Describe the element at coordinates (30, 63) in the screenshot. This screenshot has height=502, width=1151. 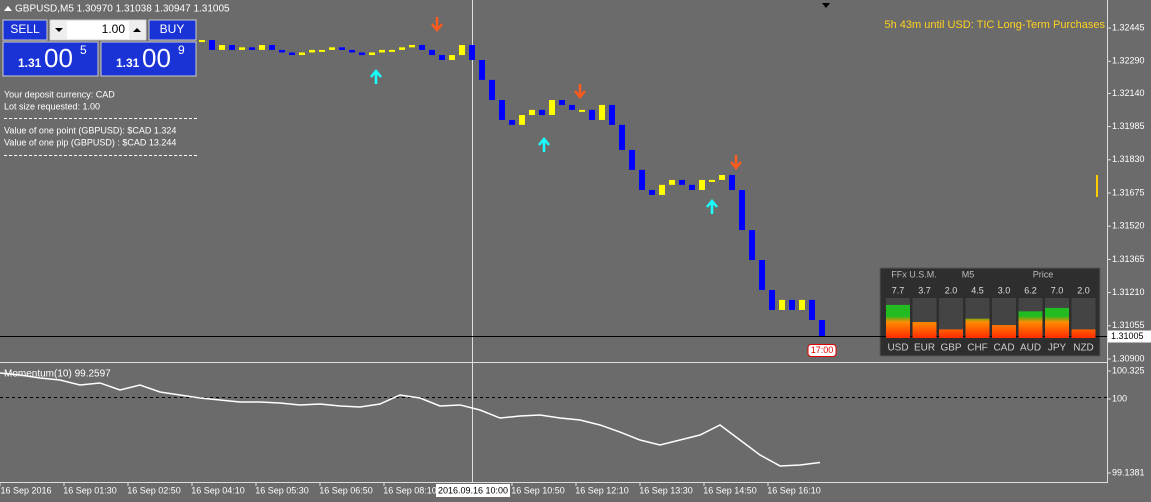
I see `sell-price-big: 1.31` at that location.